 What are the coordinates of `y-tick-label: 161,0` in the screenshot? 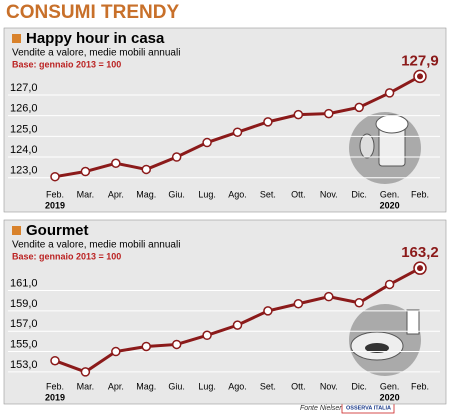 It's located at (24, 283).